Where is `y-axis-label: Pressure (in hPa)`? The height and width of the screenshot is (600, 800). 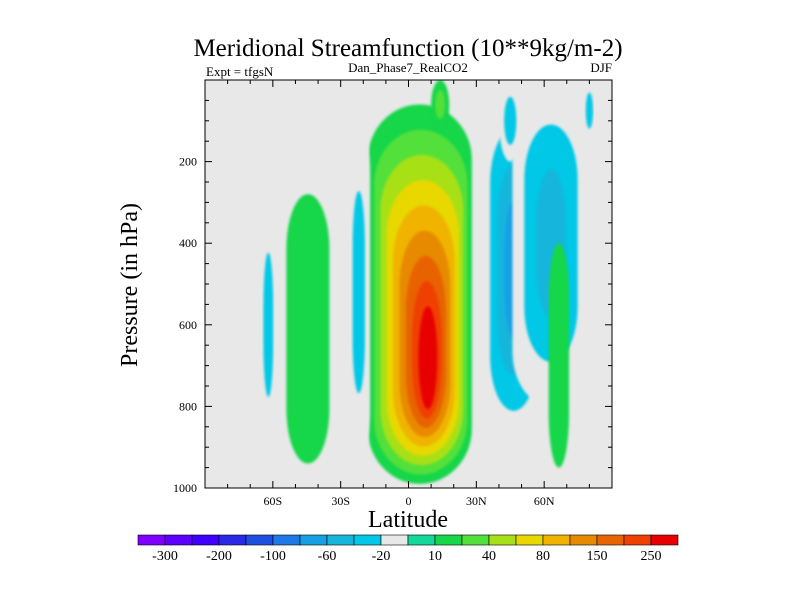
y-axis-label: Pressure (in hPa) is located at coordinates (130, 285).